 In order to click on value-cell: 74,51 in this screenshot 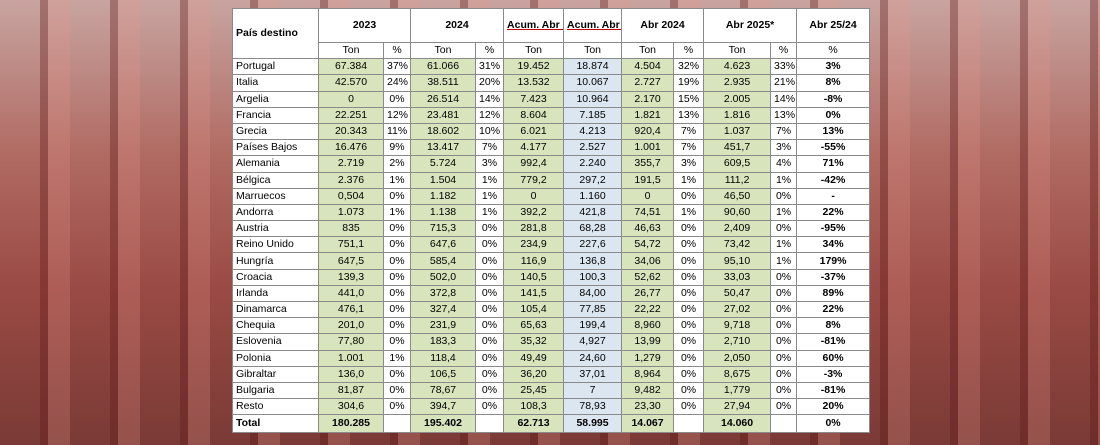, I will do `click(648, 212)`.